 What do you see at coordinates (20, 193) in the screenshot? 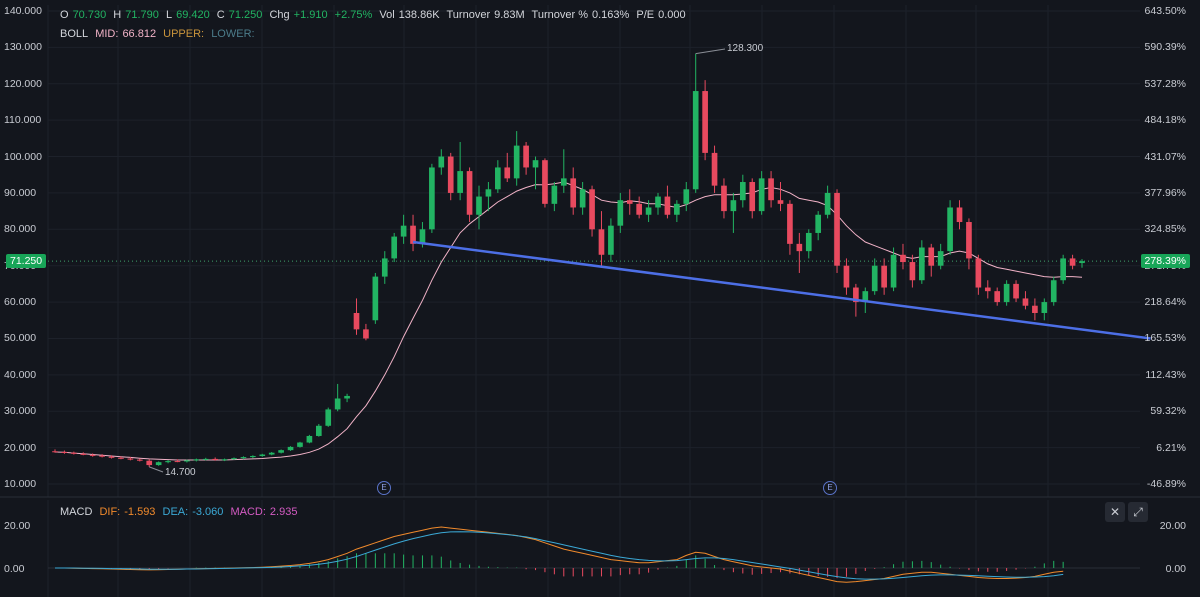
I see `price-axis-tick: 90.000` at bounding box center [20, 193].